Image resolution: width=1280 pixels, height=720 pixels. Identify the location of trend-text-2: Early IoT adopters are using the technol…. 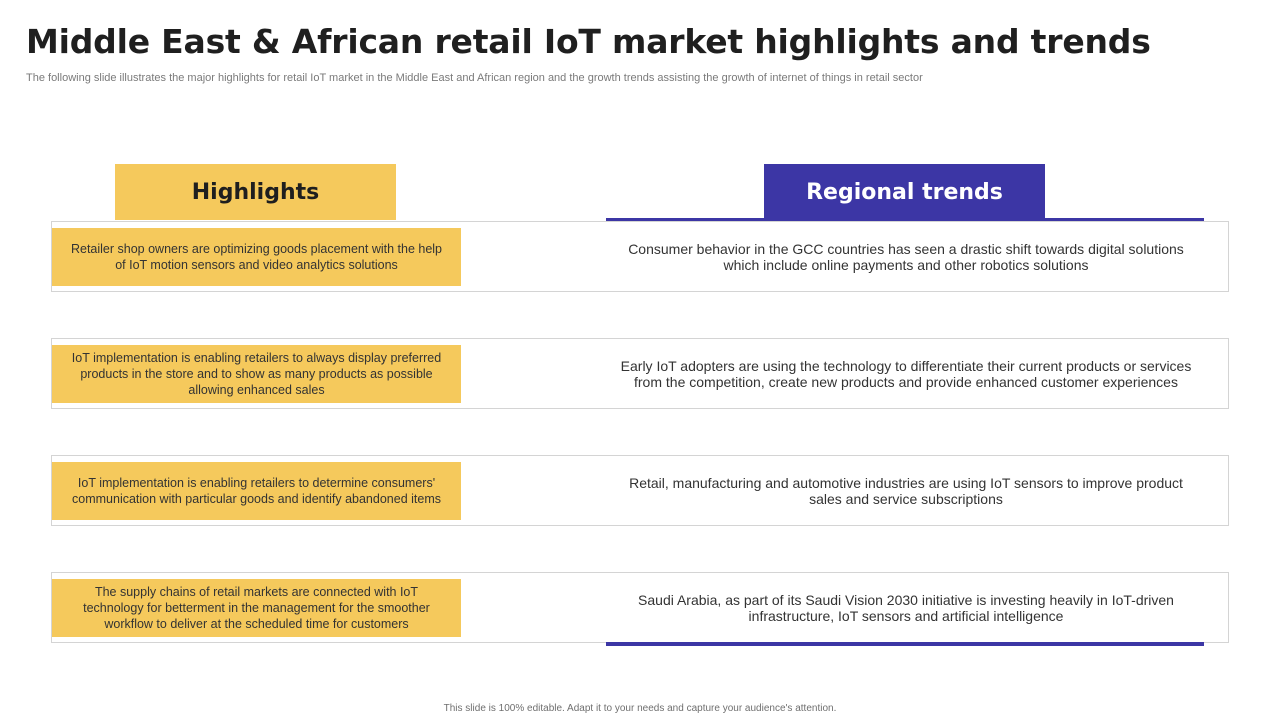
(906, 373).